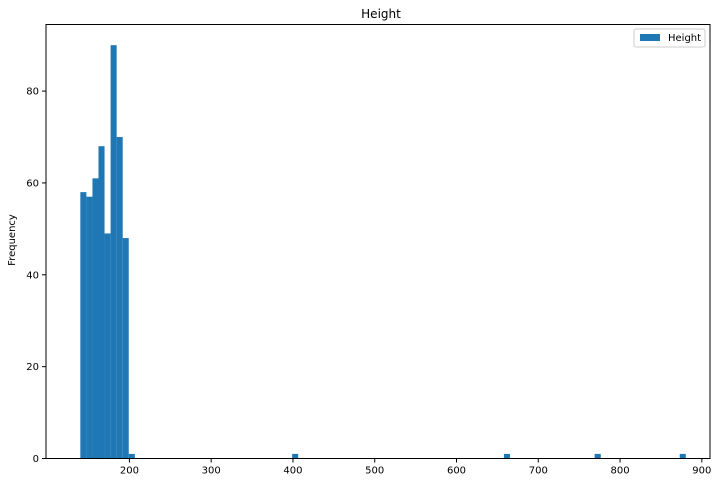  I want to click on y-axis-ticks: 0 20 40 60 80, so click(36, 276).